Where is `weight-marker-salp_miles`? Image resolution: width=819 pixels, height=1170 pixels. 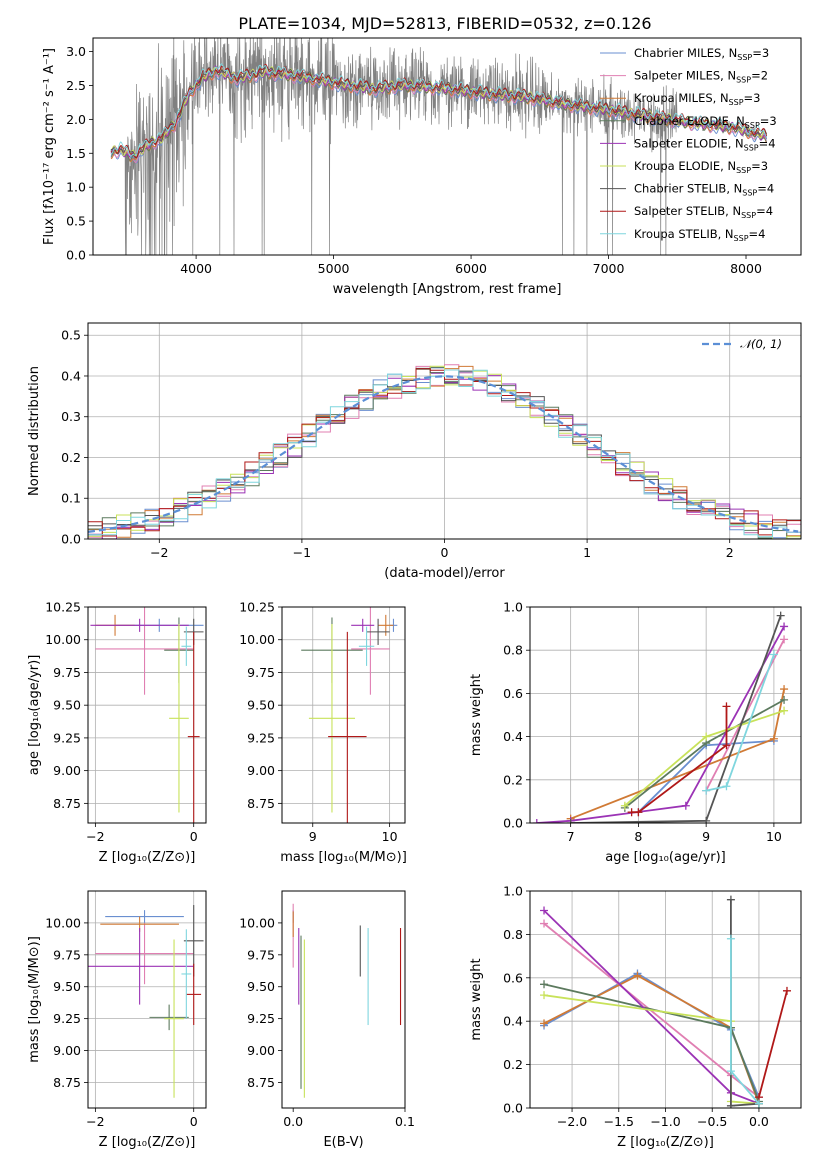
weight-marker-salp_miles is located at coordinates (544, 923).